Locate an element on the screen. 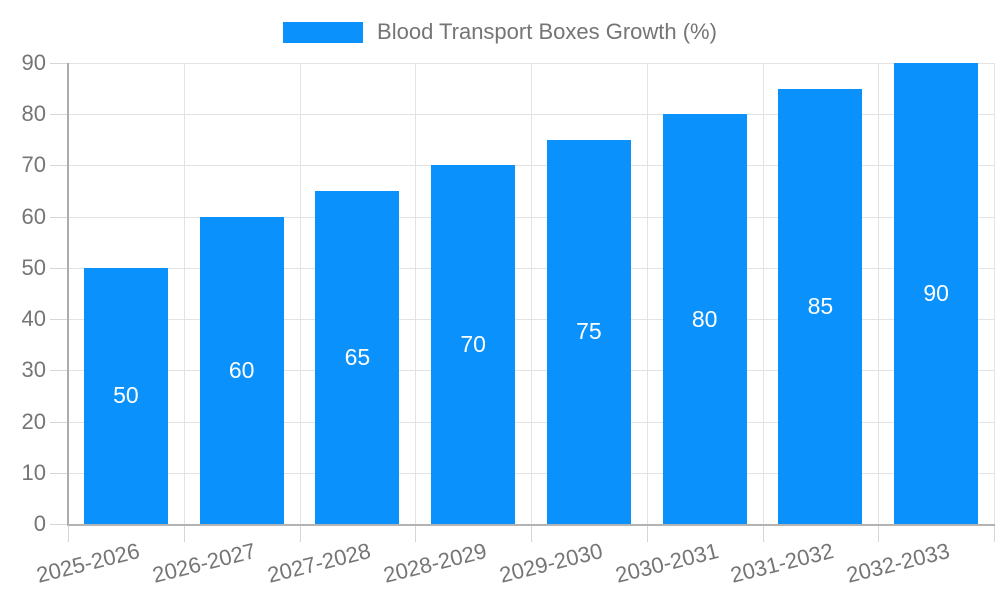  bar: 50 is located at coordinates (125, 395).